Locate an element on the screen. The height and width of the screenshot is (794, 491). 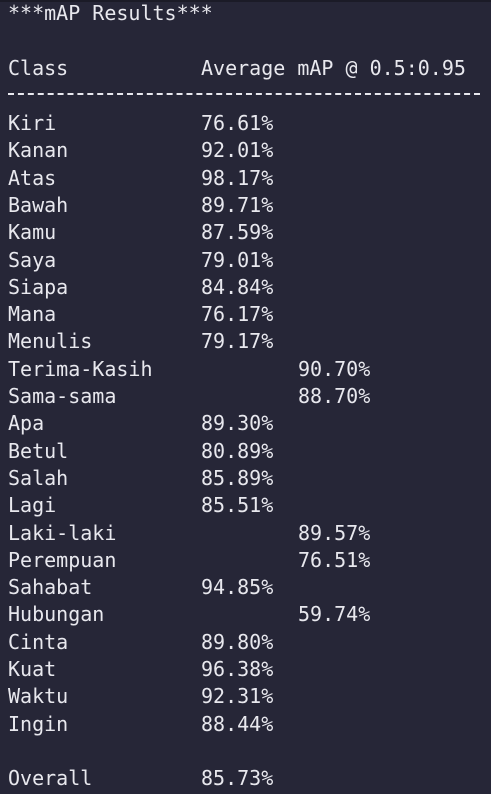
class-map-value: 79.01% is located at coordinates (237, 259).